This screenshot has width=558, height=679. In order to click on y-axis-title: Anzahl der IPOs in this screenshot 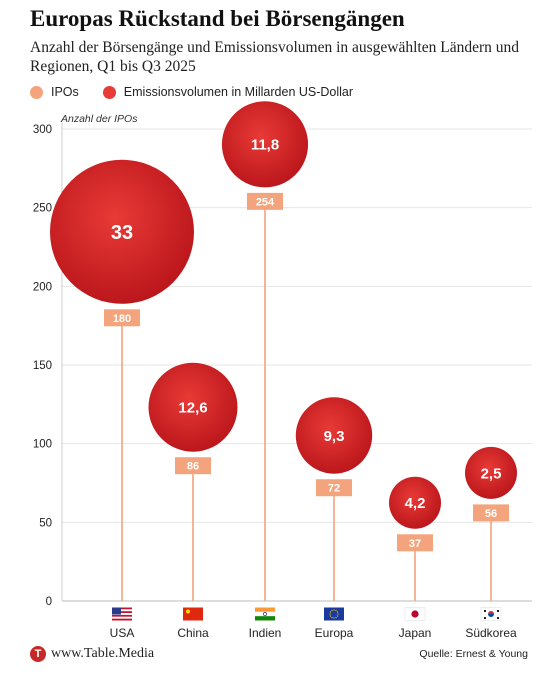, I will do `click(99, 119)`.